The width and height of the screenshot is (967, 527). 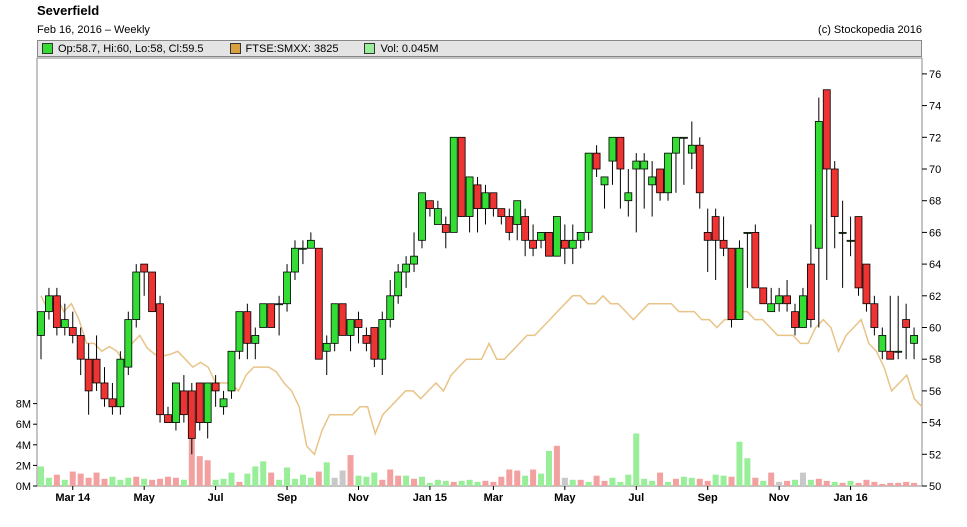 What do you see at coordinates (235, 48) in the screenshot?
I see `legend-swatch-ftse` at bounding box center [235, 48].